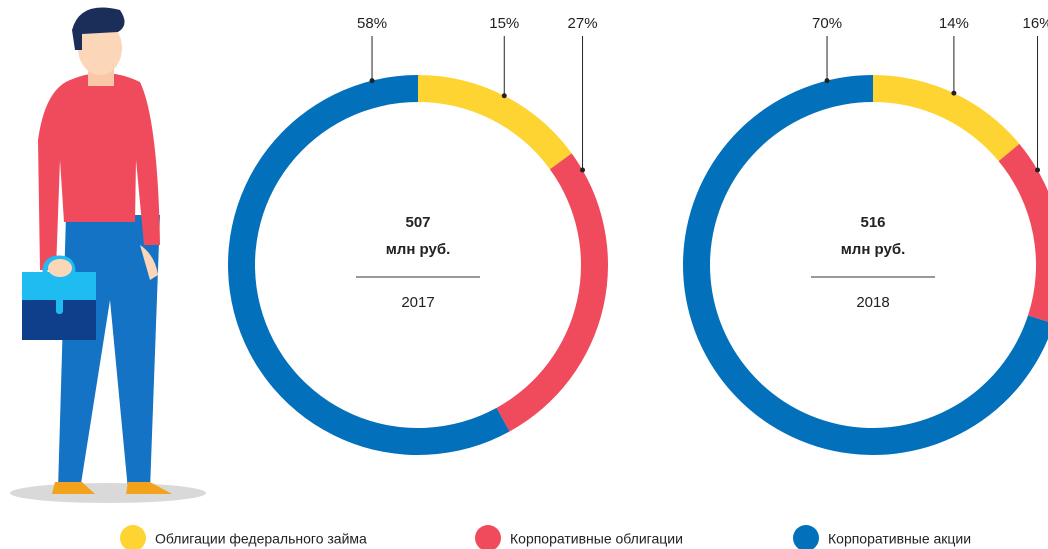 The image size is (1048, 549). What do you see at coordinates (827, 23) in the screenshot?
I see `value-label: 70%` at bounding box center [827, 23].